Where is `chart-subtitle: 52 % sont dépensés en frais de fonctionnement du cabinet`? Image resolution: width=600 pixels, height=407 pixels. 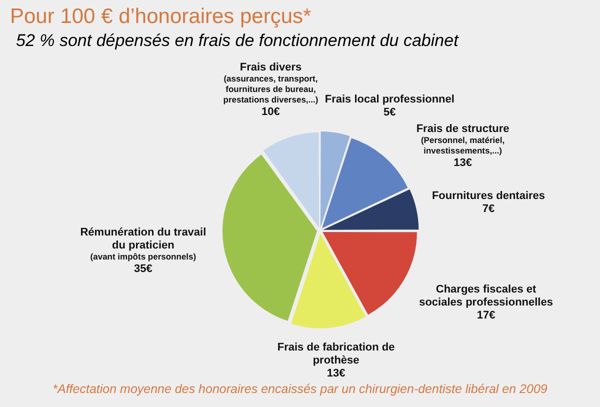 chart-subtitle: 52 % sont dépensés en frais de fonctionnement du cabinet is located at coordinates (237, 41).